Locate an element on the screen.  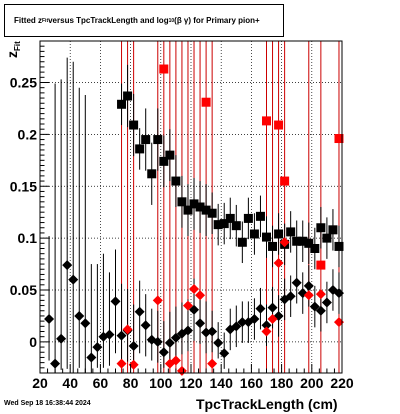
x-tick-label: 180 is located at coordinates (282, 383).